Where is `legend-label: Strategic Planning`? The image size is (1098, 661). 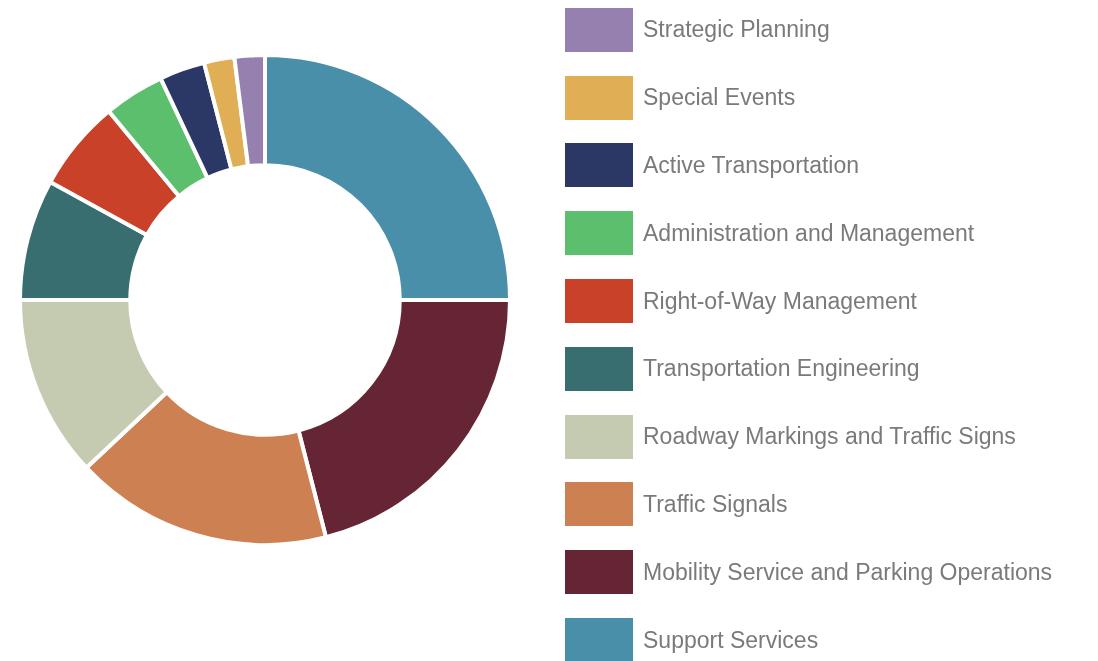 legend-label: Strategic Planning is located at coordinates (736, 30).